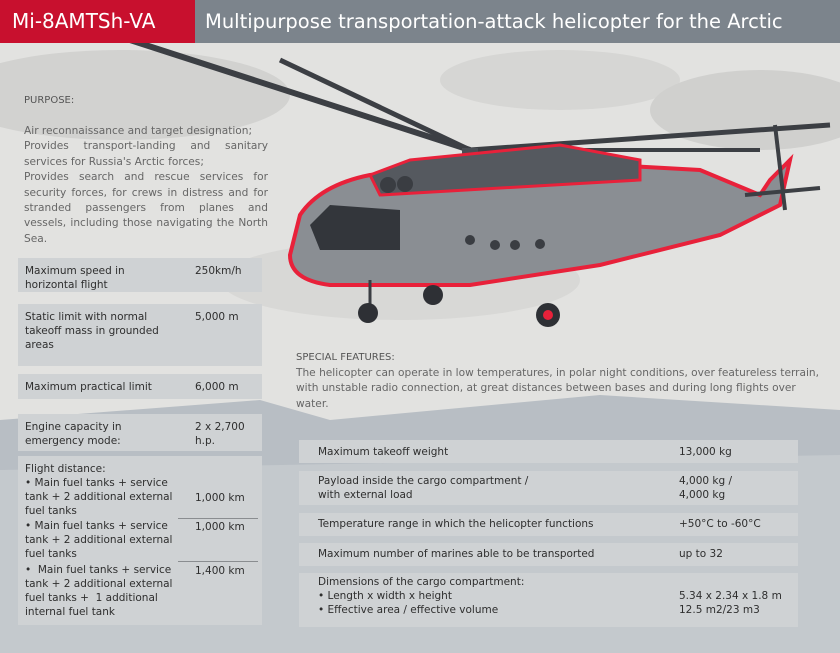  I want to click on spec-value: up to 32, so click(701, 554).